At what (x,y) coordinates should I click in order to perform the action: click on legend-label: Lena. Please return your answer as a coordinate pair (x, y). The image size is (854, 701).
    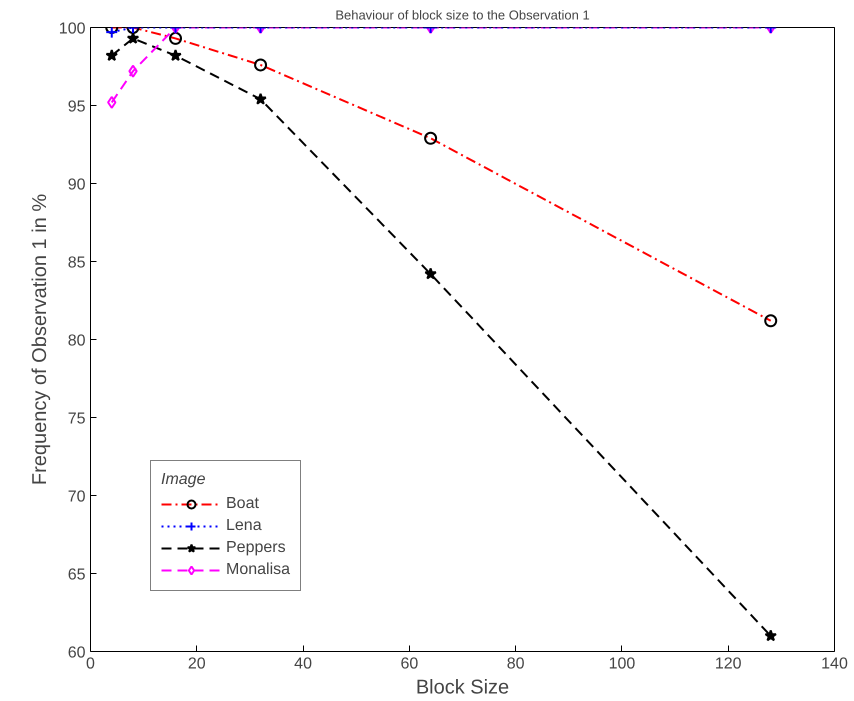
    Looking at the image, I should click on (244, 526).